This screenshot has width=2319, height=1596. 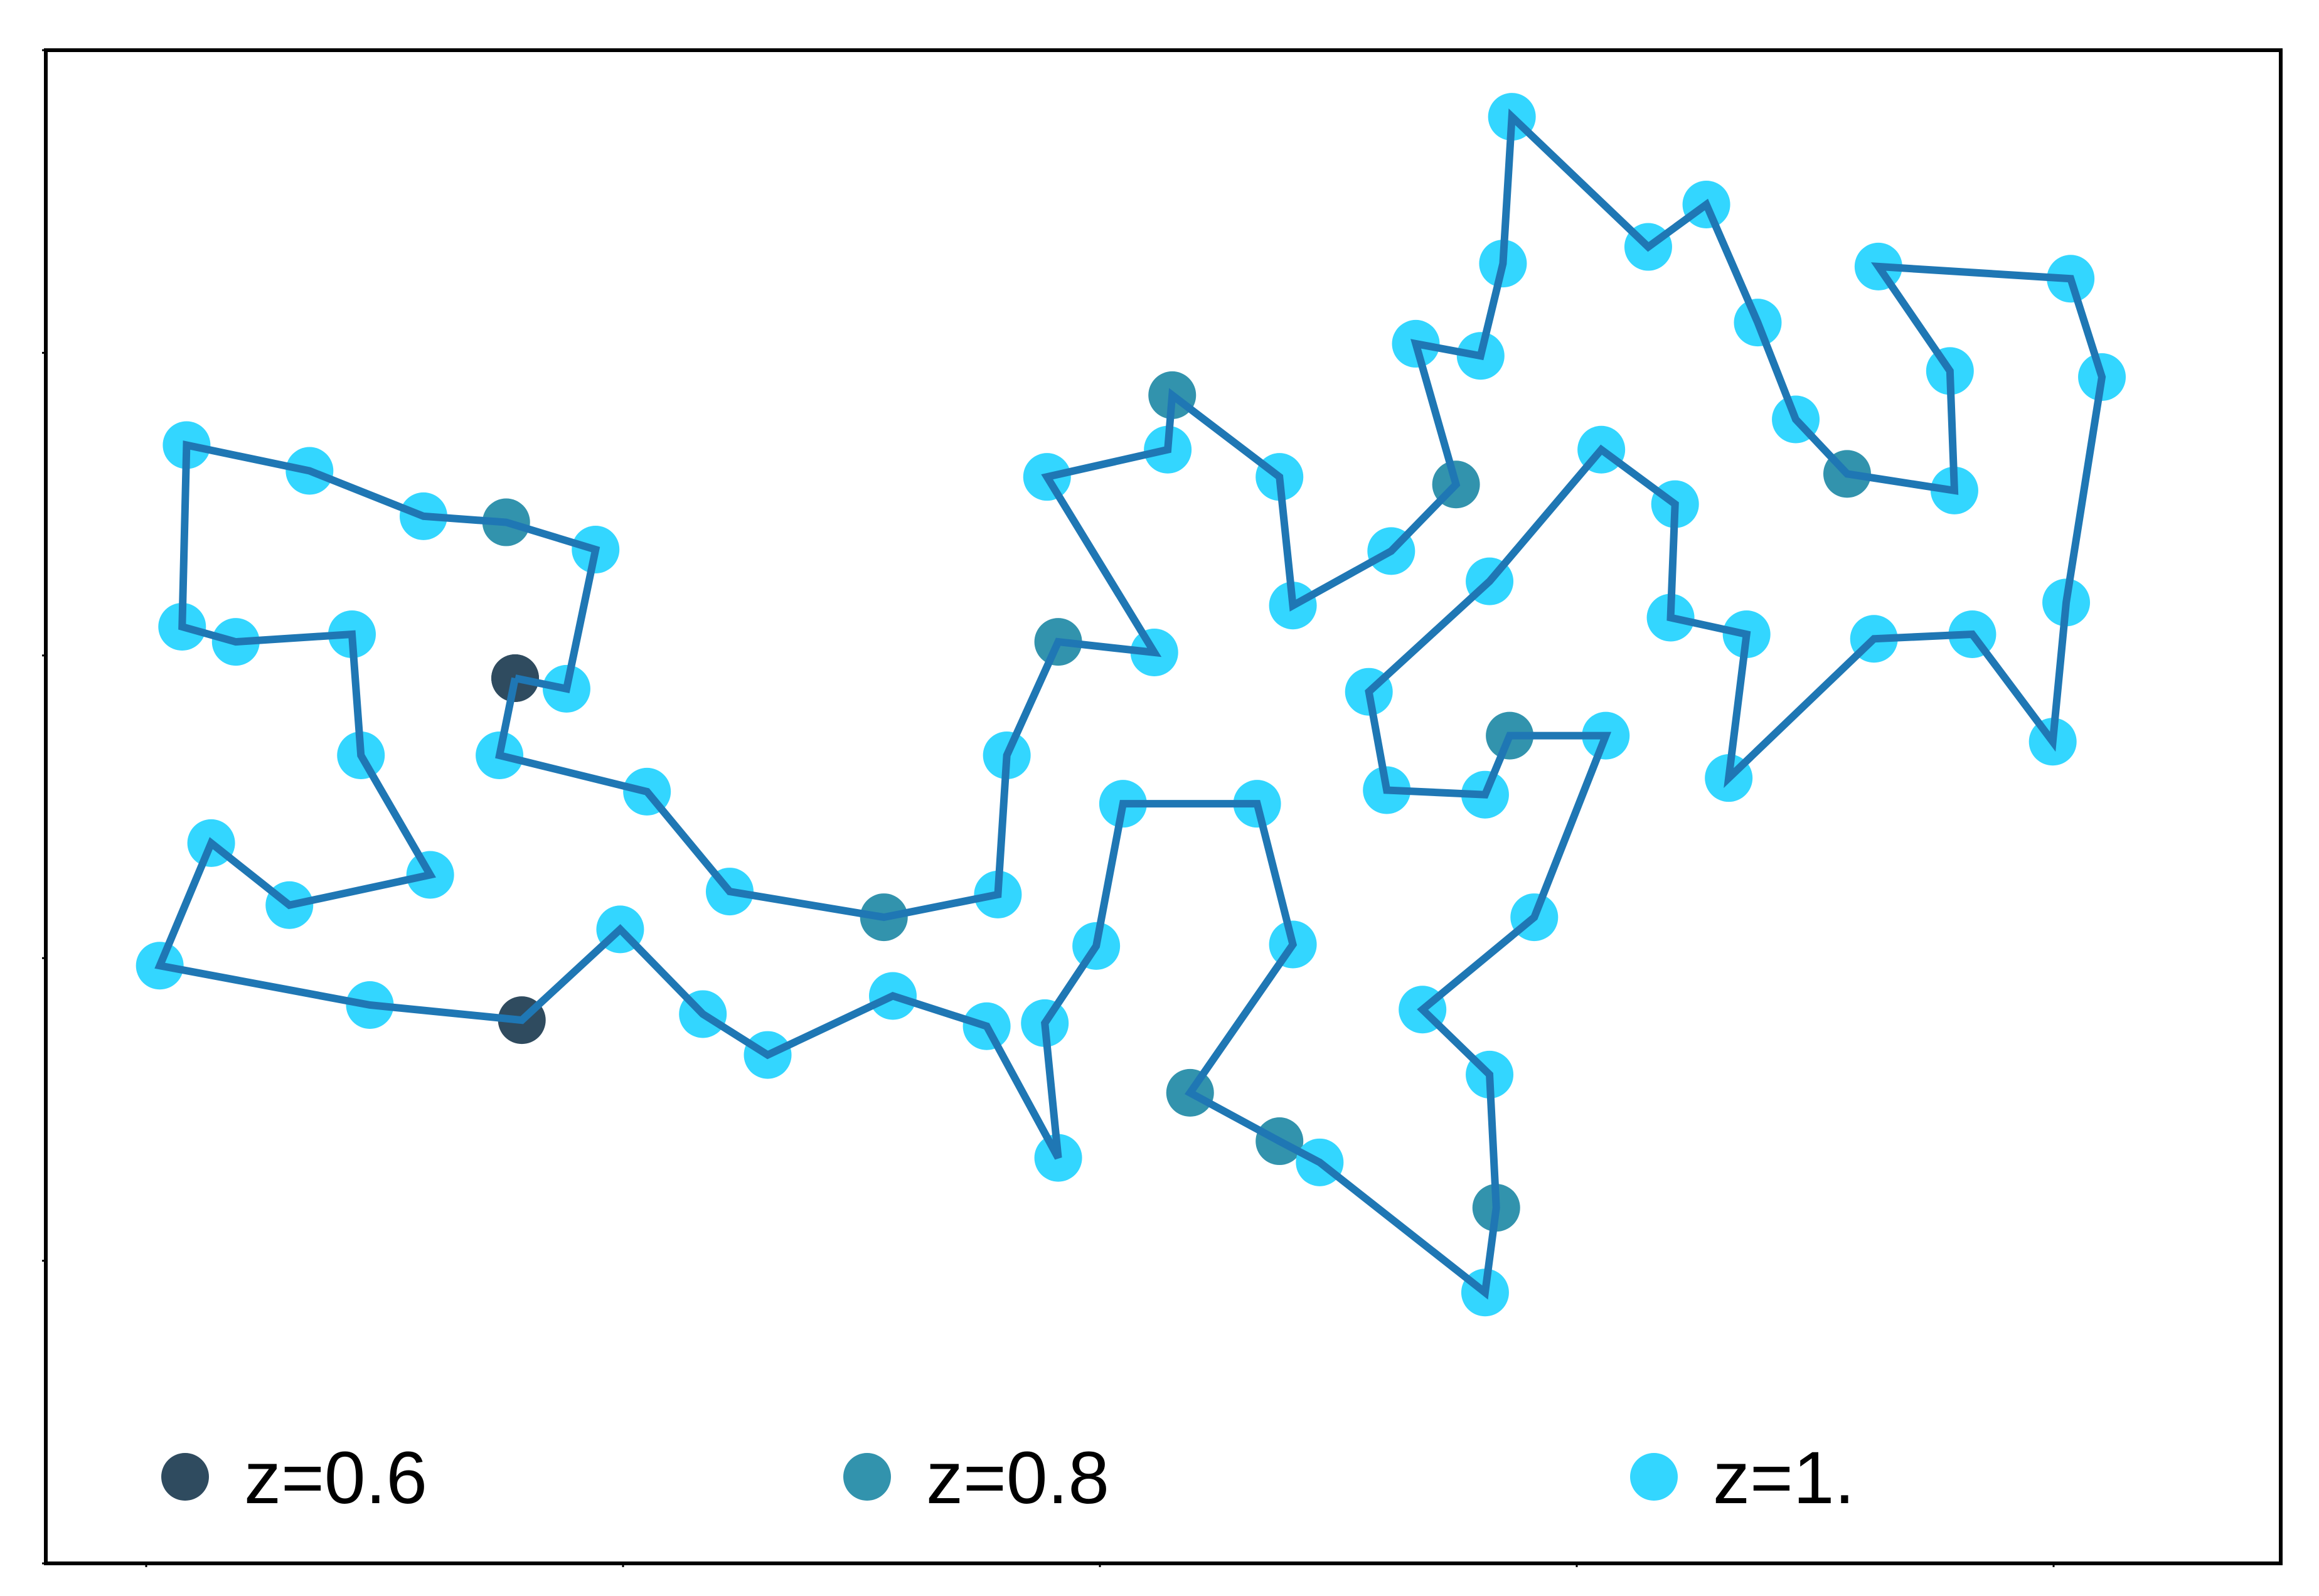 What do you see at coordinates (1784, 1478) in the screenshot?
I see `legend-label: z=1.` at bounding box center [1784, 1478].